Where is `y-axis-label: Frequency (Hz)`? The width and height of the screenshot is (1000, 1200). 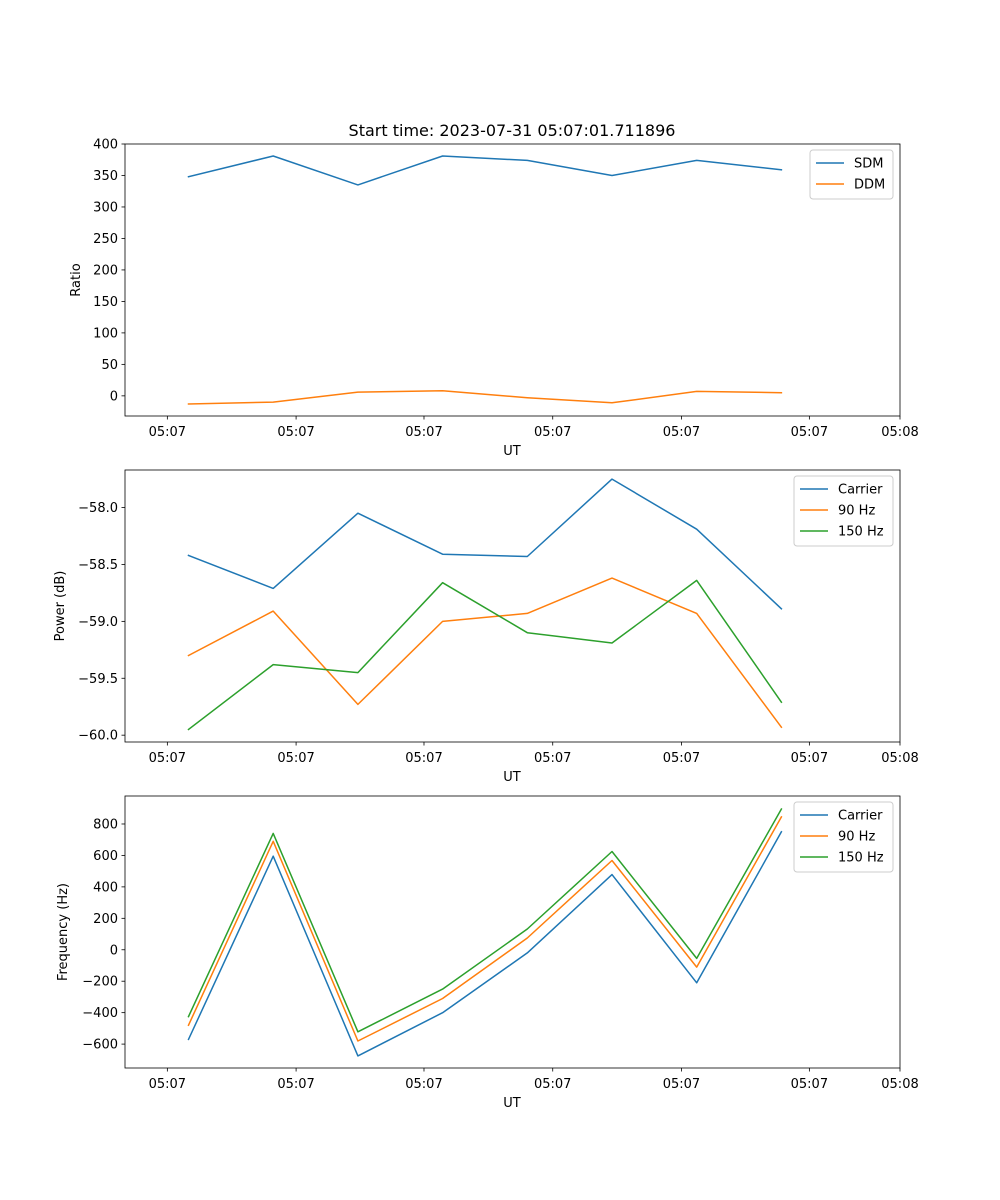 y-axis-label: Frequency (Hz) is located at coordinates (63, 932).